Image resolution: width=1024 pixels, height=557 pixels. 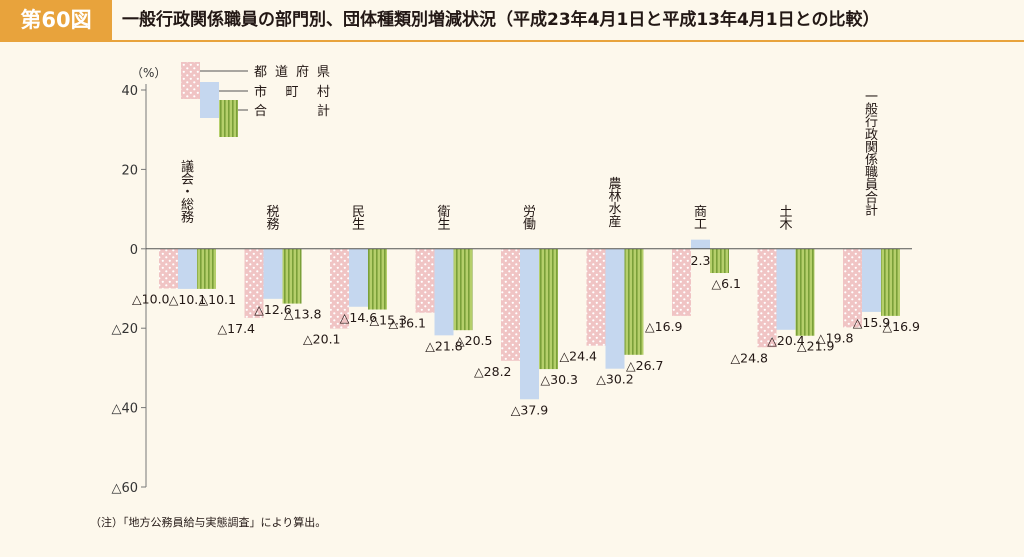 What do you see at coordinates (663, 326) in the screenshot?
I see `data-label-prefecture: △16.9` at bounding box center [663, 326].